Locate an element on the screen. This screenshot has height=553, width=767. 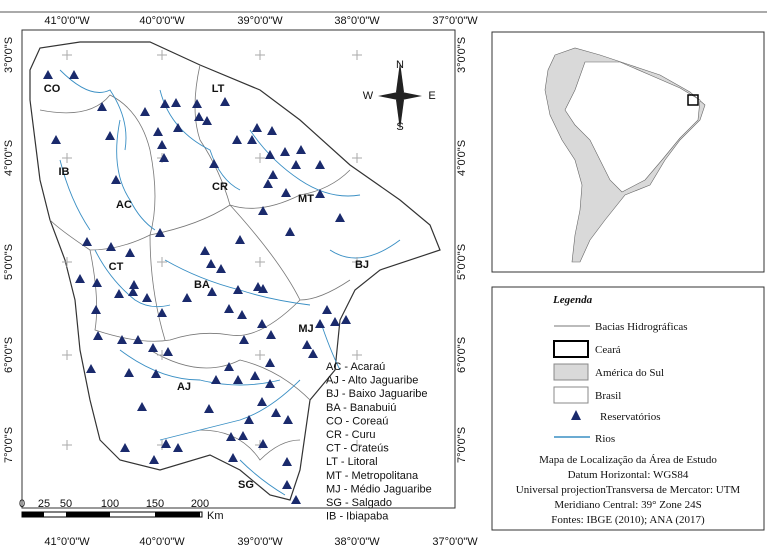
basin-list-item: LT - Litoral is located at coordinates (352, 462).